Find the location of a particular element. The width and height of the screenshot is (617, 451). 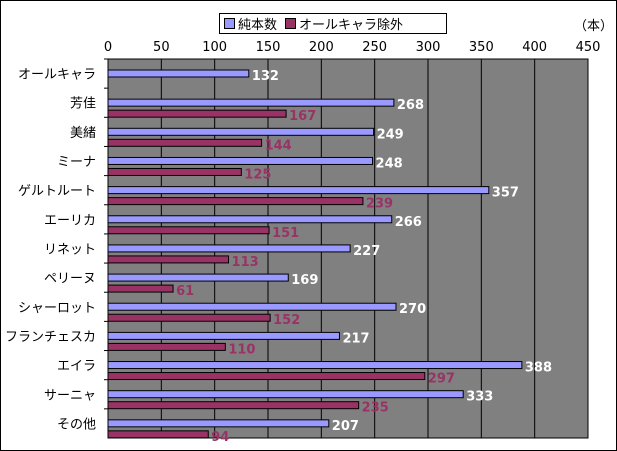

category-label: 美緒 is located at coordinates (83, 133).